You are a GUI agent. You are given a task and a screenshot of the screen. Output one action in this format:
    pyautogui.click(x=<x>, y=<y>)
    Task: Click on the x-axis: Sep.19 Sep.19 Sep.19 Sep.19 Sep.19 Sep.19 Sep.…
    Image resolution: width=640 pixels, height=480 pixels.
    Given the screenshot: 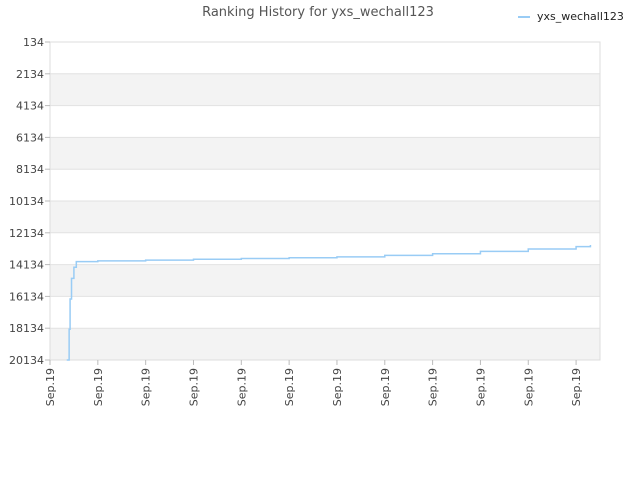 What is the action you would take?
    pyautogui.click(x=313, y=383)
    